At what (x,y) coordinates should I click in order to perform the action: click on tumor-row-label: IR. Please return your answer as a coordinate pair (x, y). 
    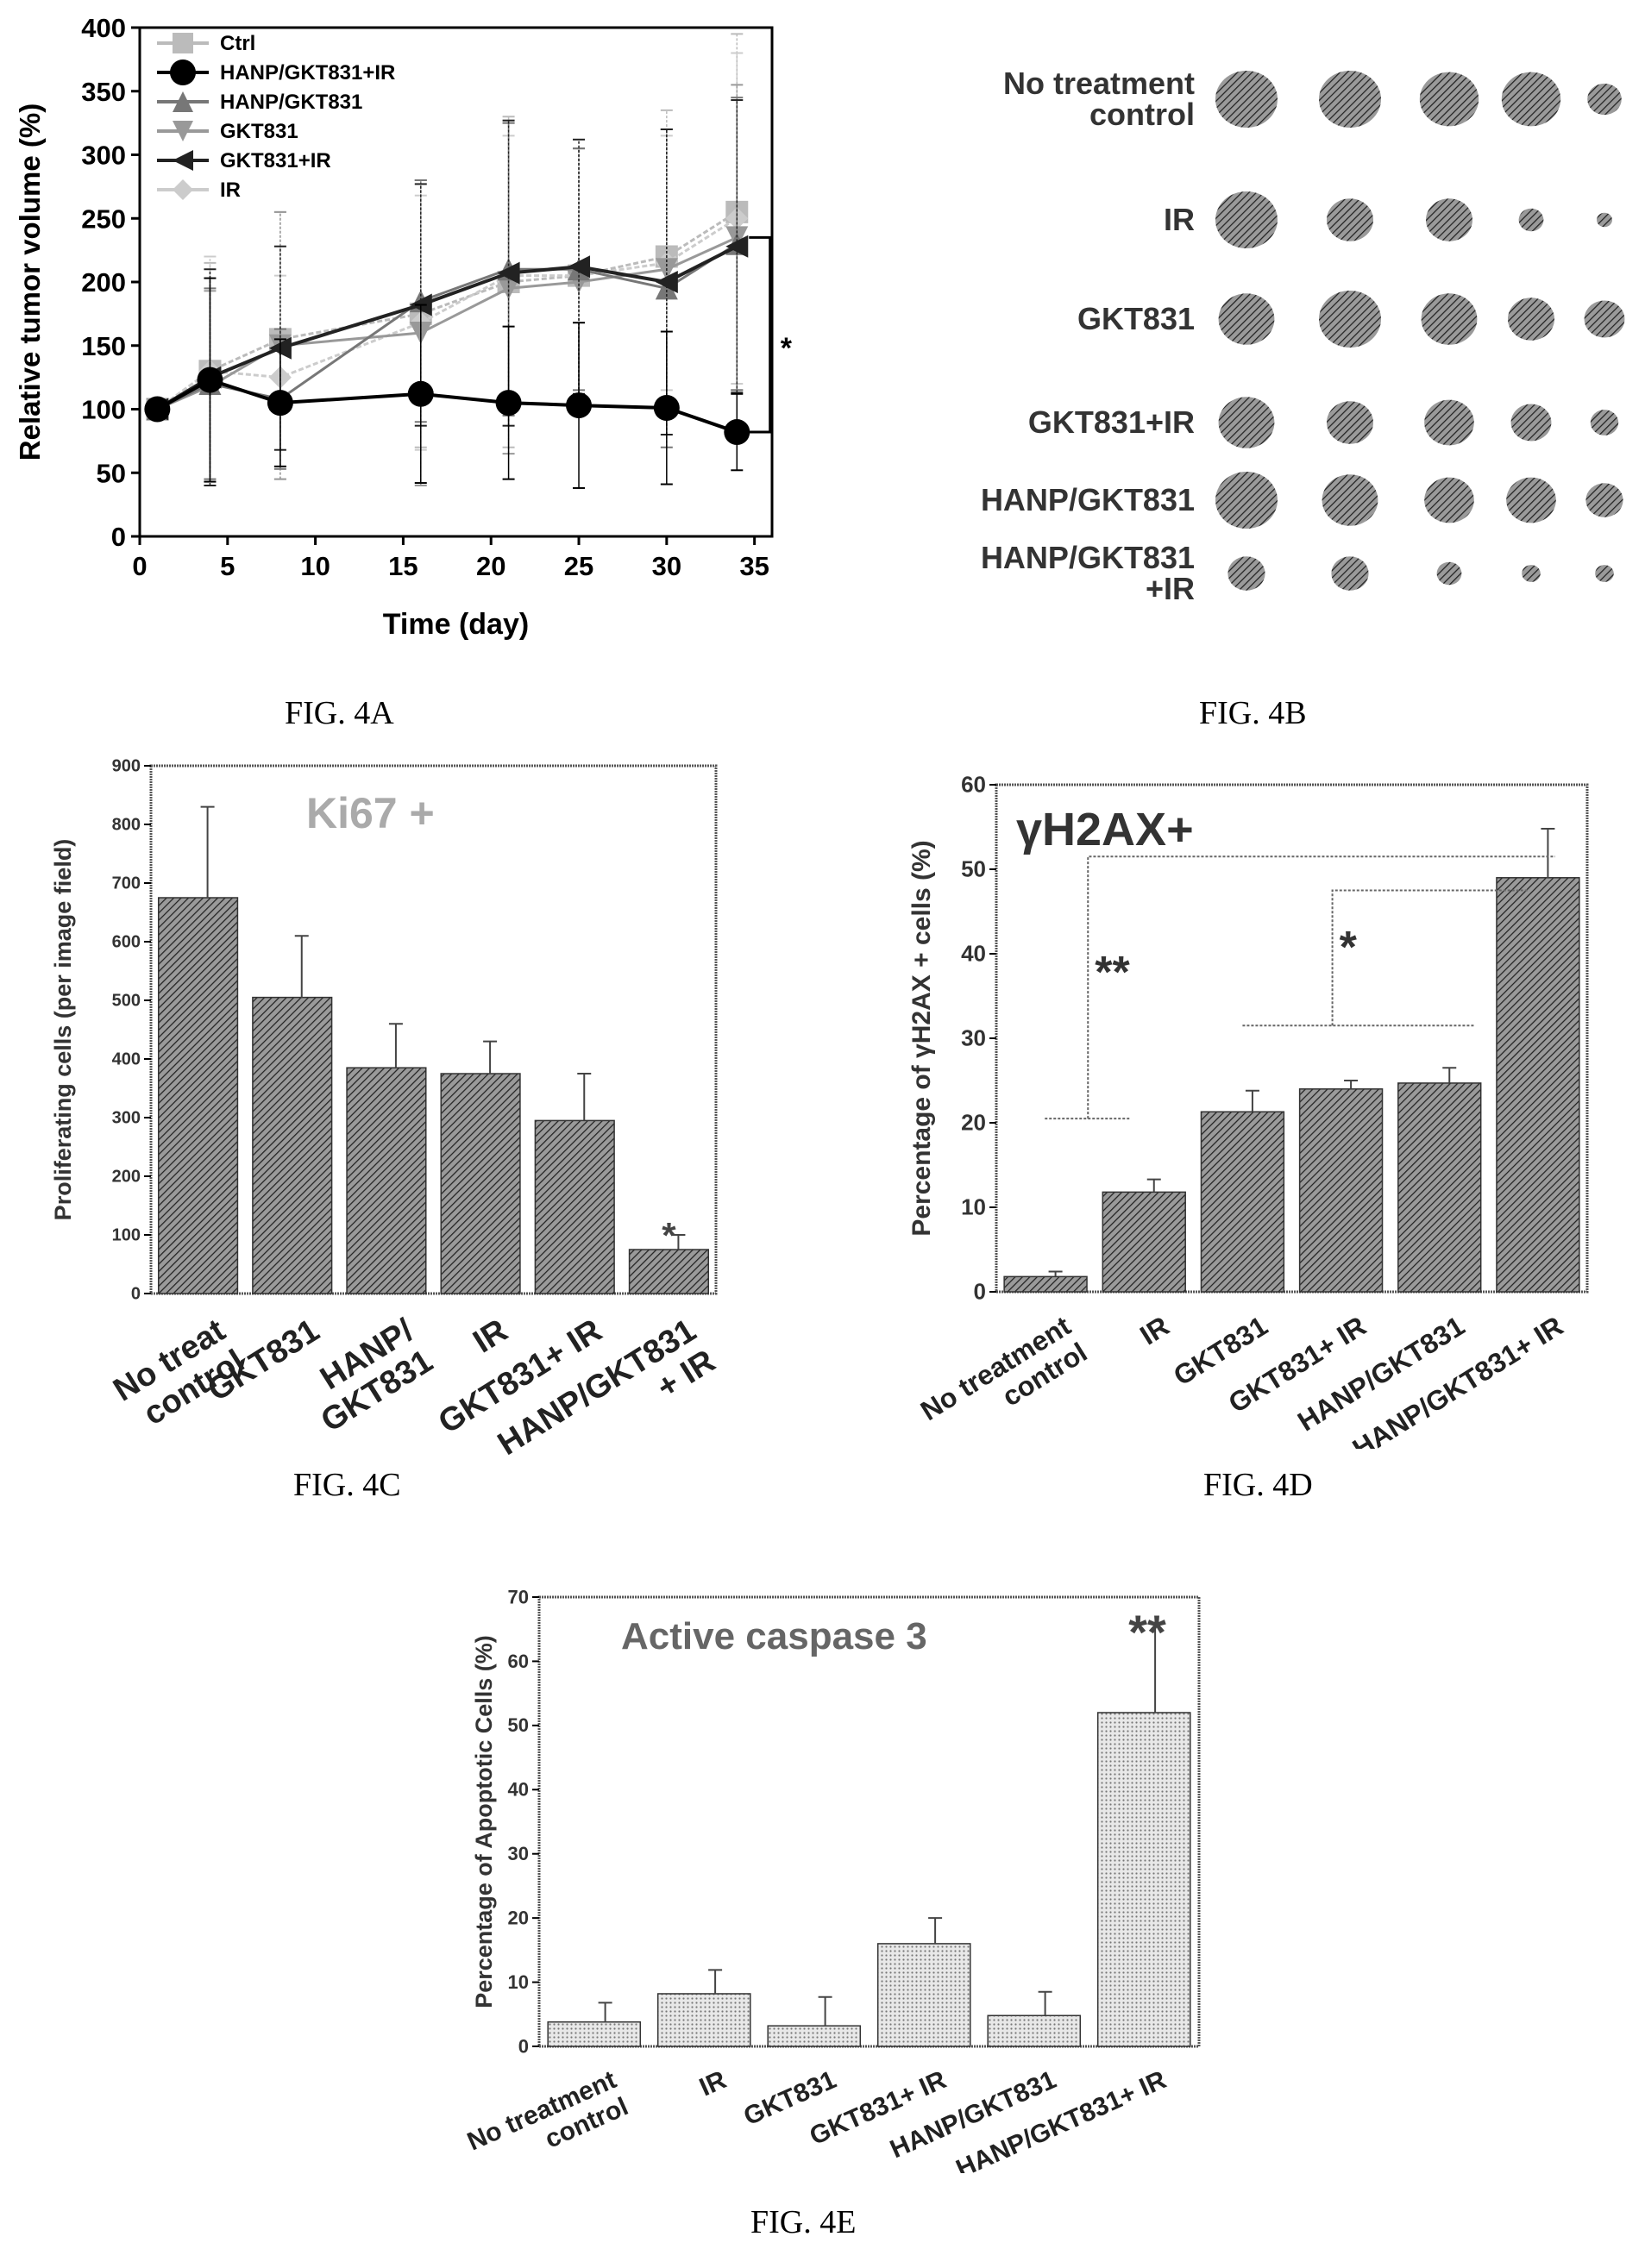
    Looking at the image, I should click on (1179, 220).